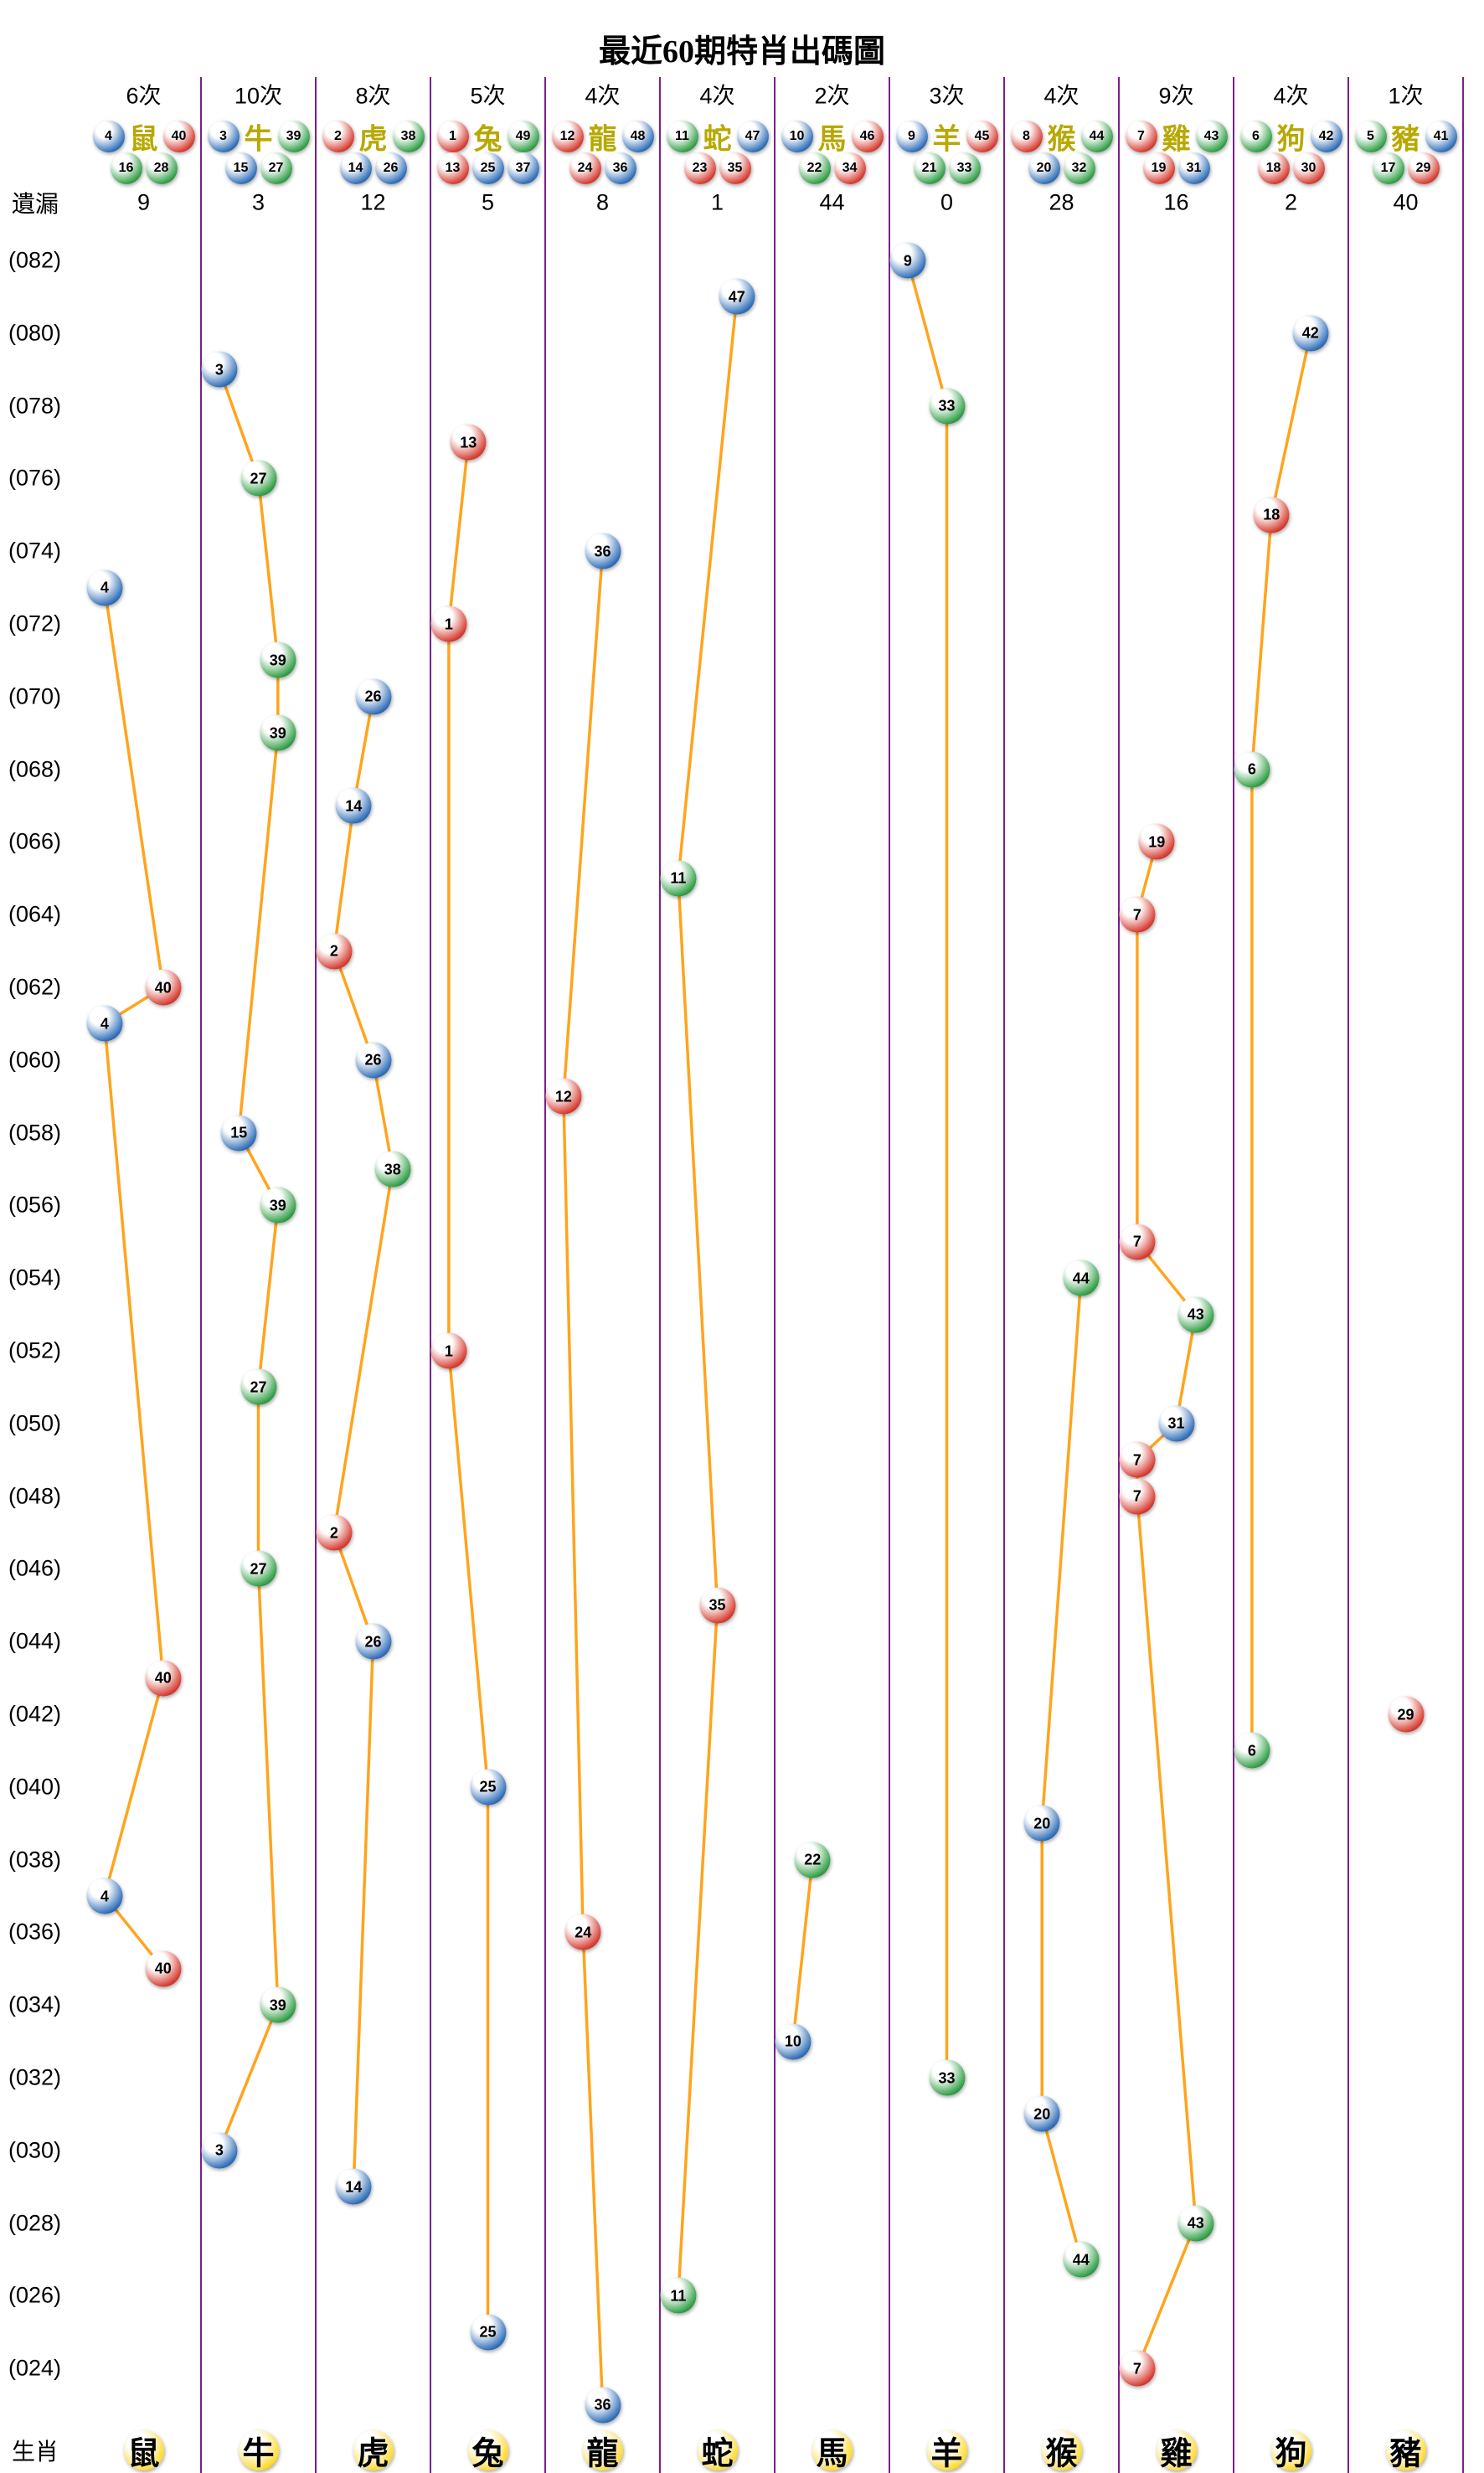 This screenshot has height=2473, width=1484. I want to click on header-ball-5: 5, so click(1370, 136).